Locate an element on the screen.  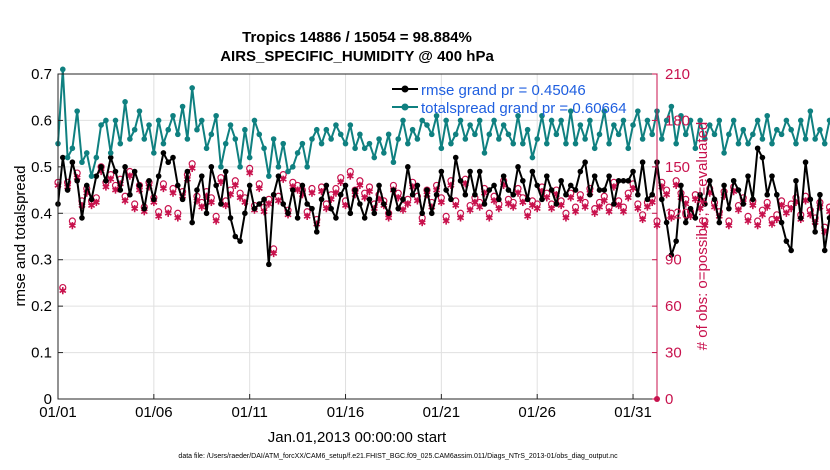
y-tick-label-left: 0.2 is located at coordinates (41, 306).